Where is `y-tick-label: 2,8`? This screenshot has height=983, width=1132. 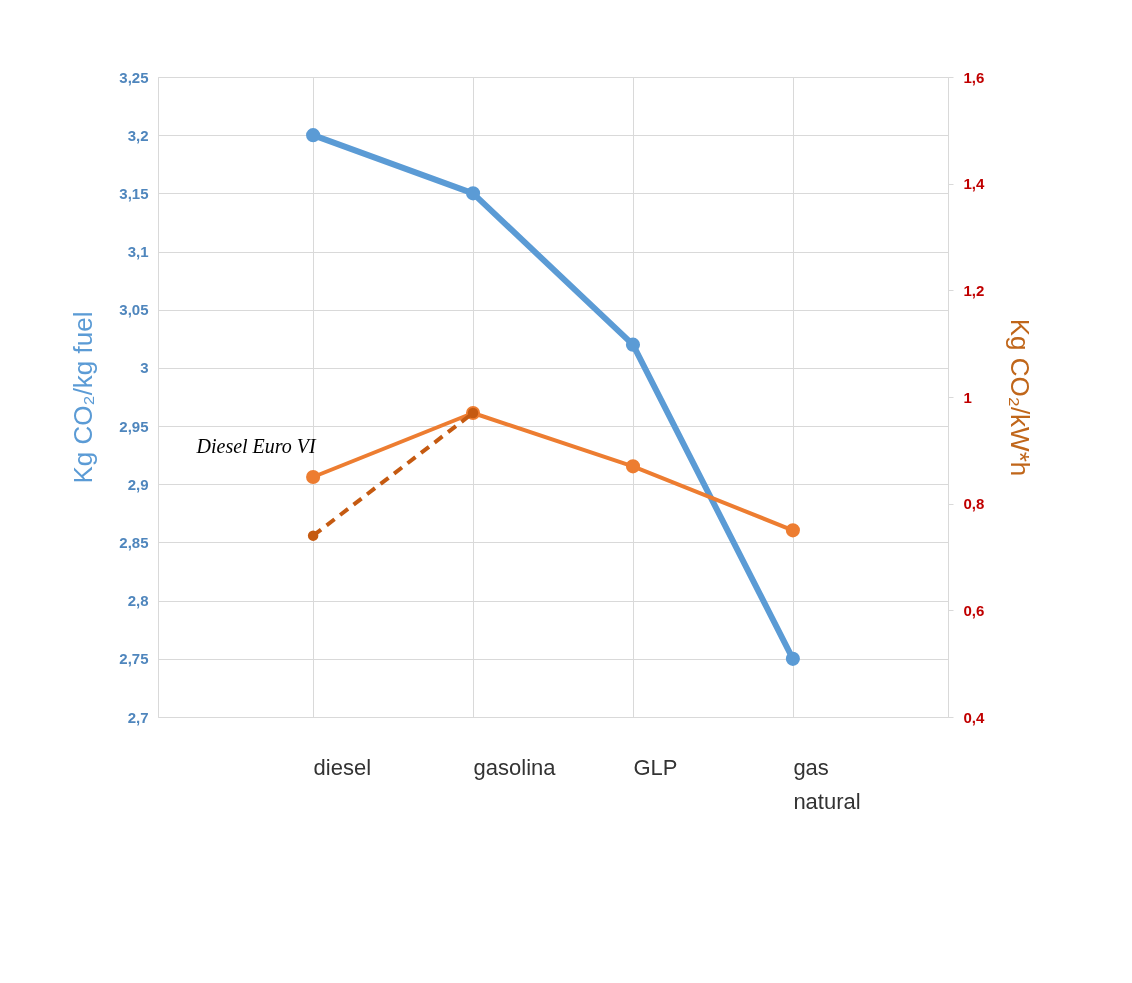
y-tick-label: 2,8 is located at coordinates (138, 601).